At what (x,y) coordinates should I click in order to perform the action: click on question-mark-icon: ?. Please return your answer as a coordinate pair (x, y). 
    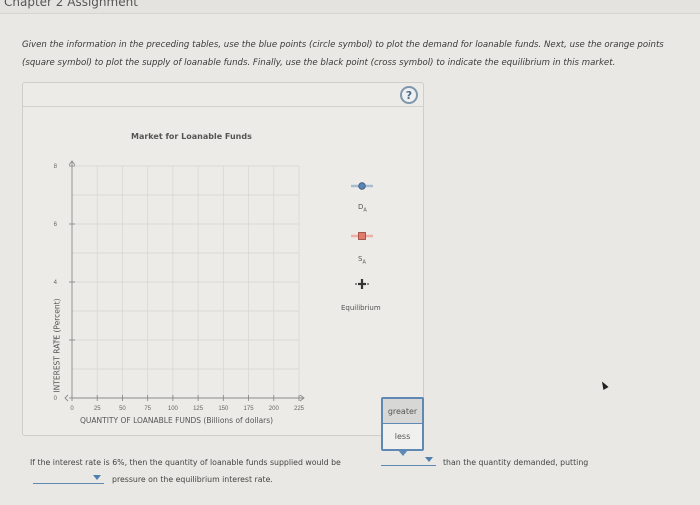
    Looking at the image, I should click on (409, 95).